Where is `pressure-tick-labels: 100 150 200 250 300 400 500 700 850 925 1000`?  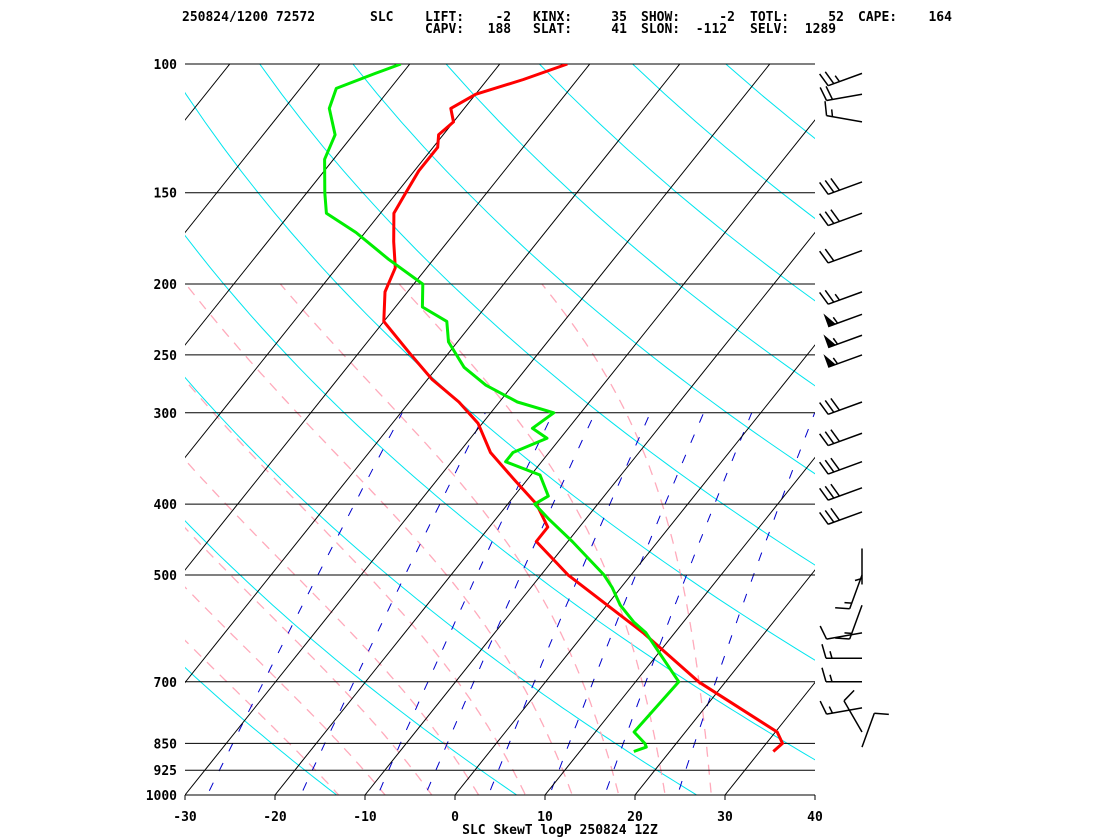
pressure-tick-labels: 100 150 200 250 300 400 500 700 850 925 1000 is located at coordinates (161, 431).